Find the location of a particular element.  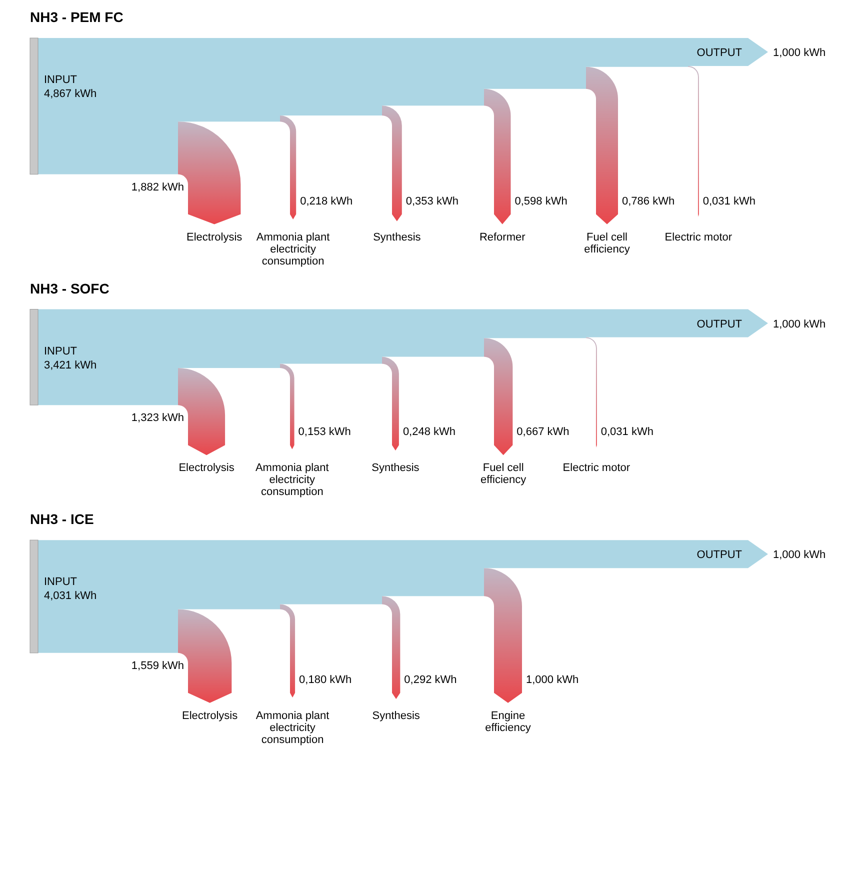

data-label: 1,882 kWh is located at coordinates (157, 187).